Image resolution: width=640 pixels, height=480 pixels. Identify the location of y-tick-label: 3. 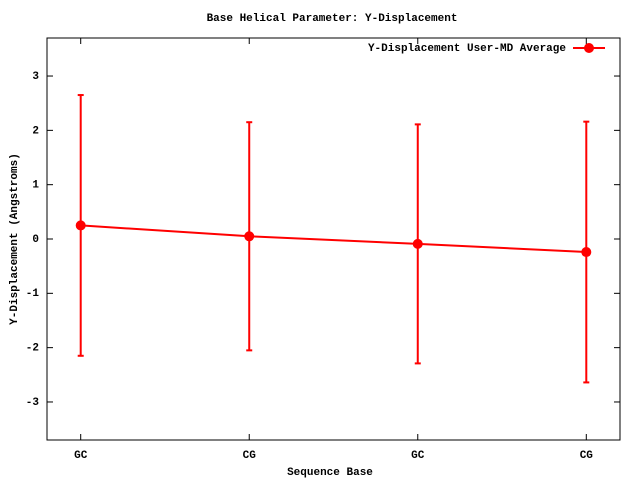
(35, 77).